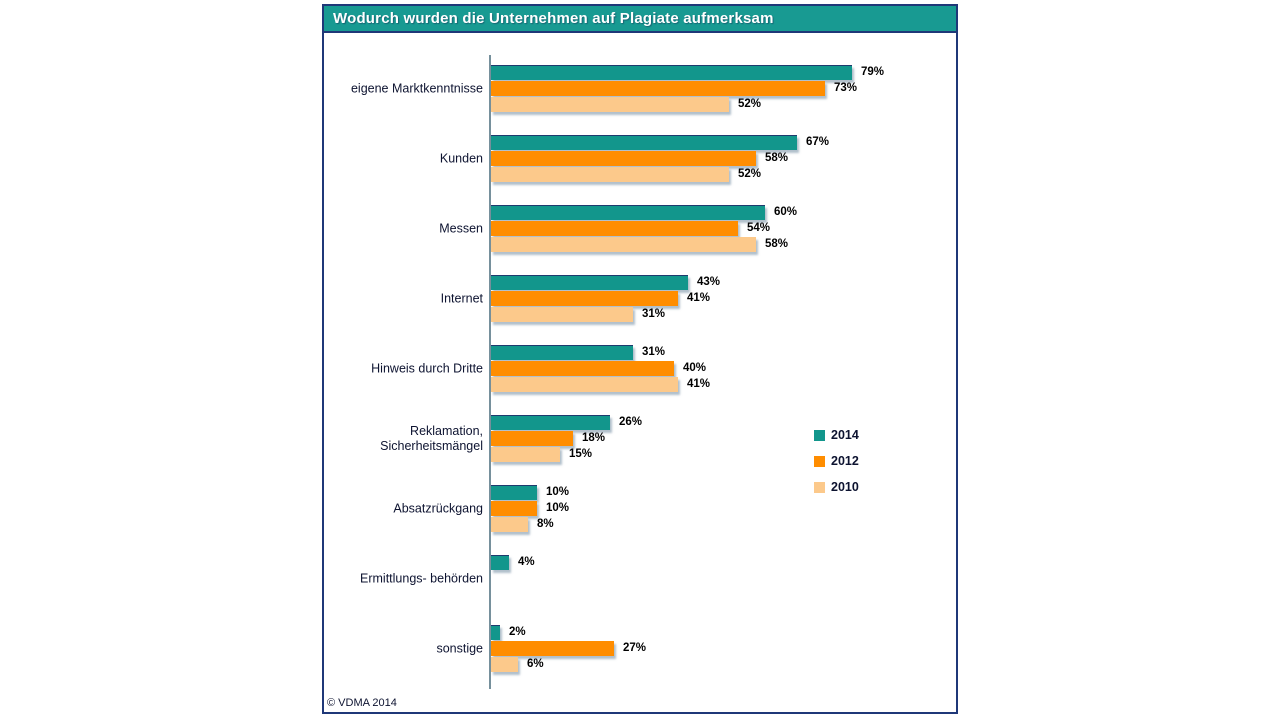  I want to click on source-credit: © VDMA 2014, so click(362, 703).